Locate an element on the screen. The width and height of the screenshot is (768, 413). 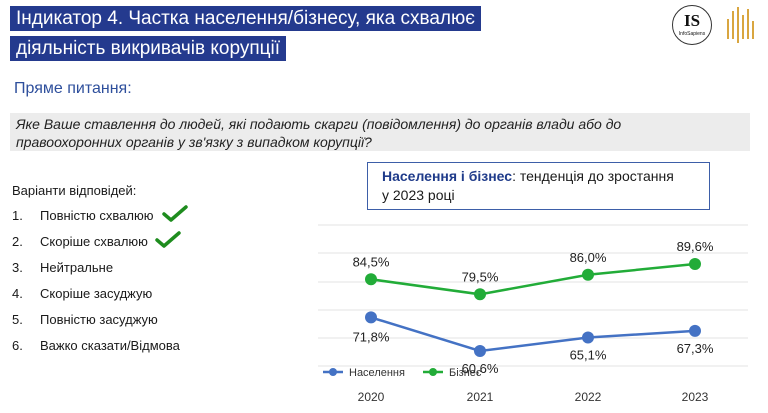
x-tick-label: 2023 is located at coordinates (695, 397).